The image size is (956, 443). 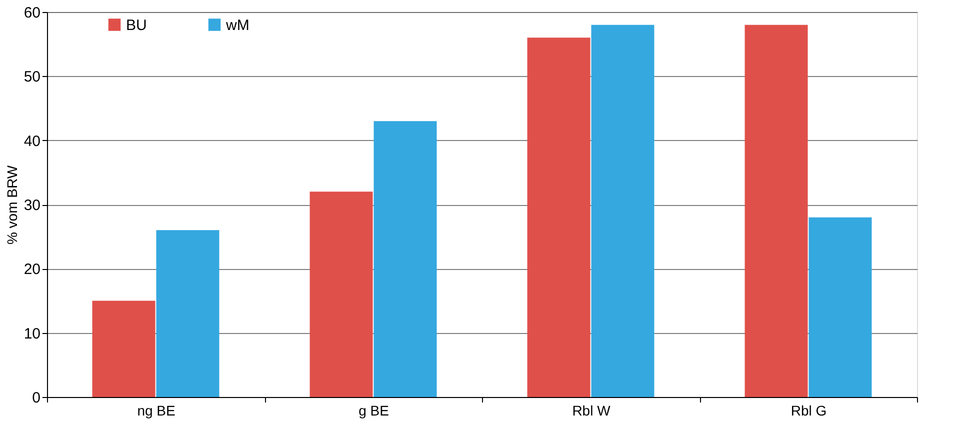 I want to click on x-tick-label: g BE, so click(x=373, y=410).